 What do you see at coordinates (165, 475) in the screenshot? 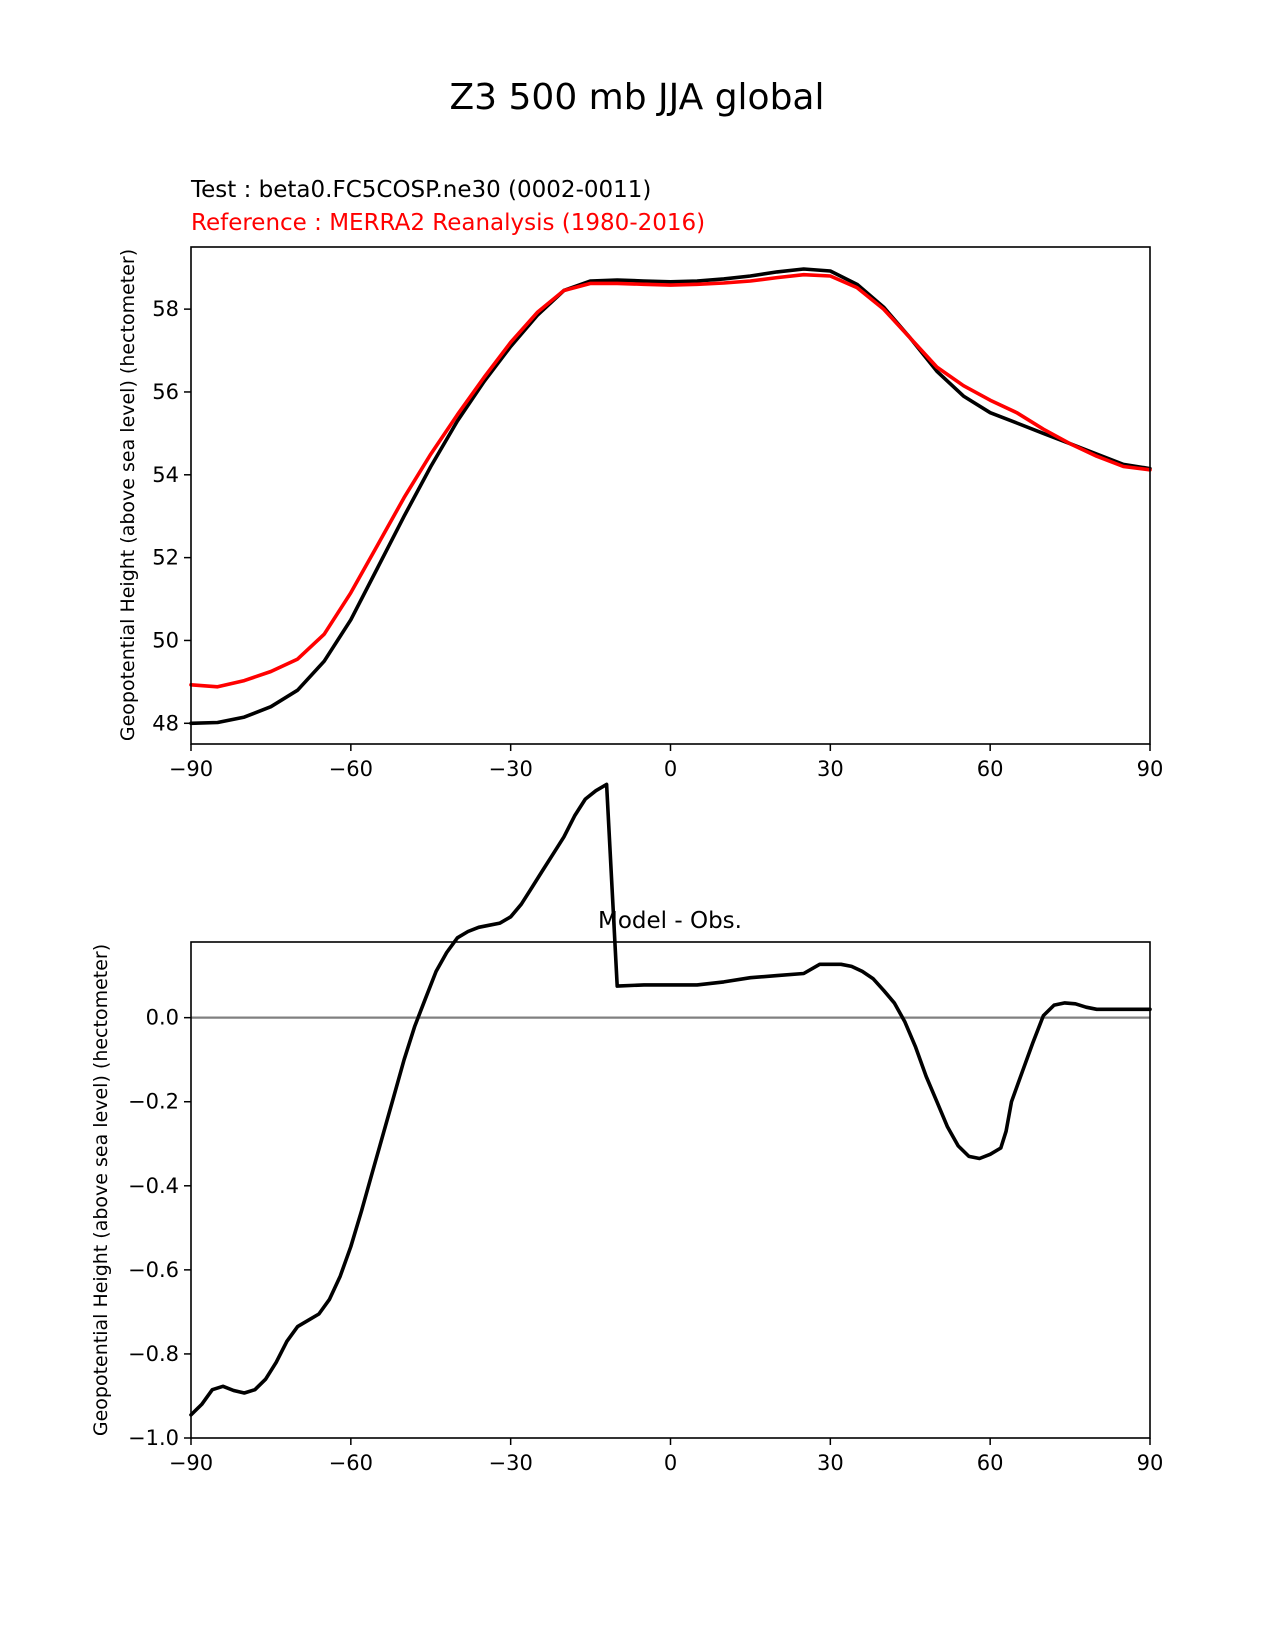
I see `top-y-tick-label: 54` at bounding box center [165, 475].